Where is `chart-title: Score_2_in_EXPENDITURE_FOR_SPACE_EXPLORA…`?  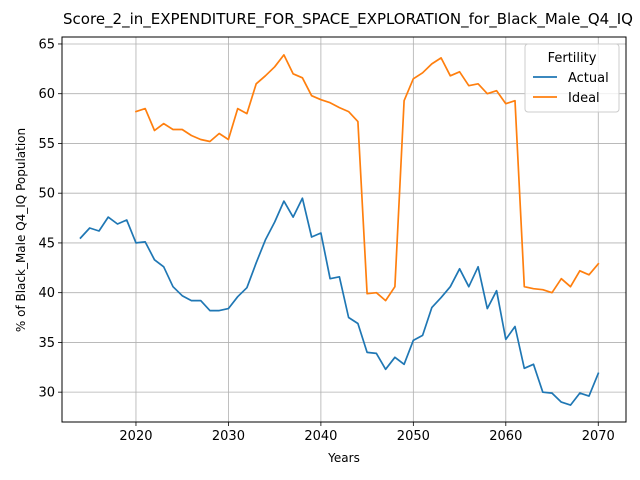
chart-title: Score_2_in_EXPENDITURE_FOR_SPACE_EXPLORA… is located at coordinates (348, 19).